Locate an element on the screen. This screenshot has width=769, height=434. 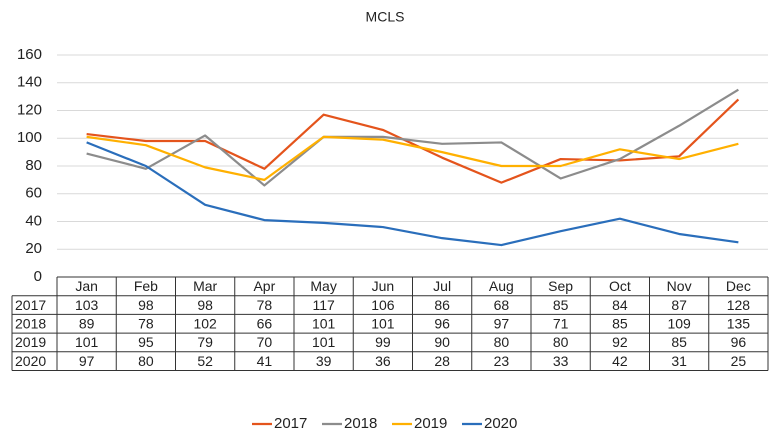
x-tick-label: Aug is located at coordinates (501, 286).